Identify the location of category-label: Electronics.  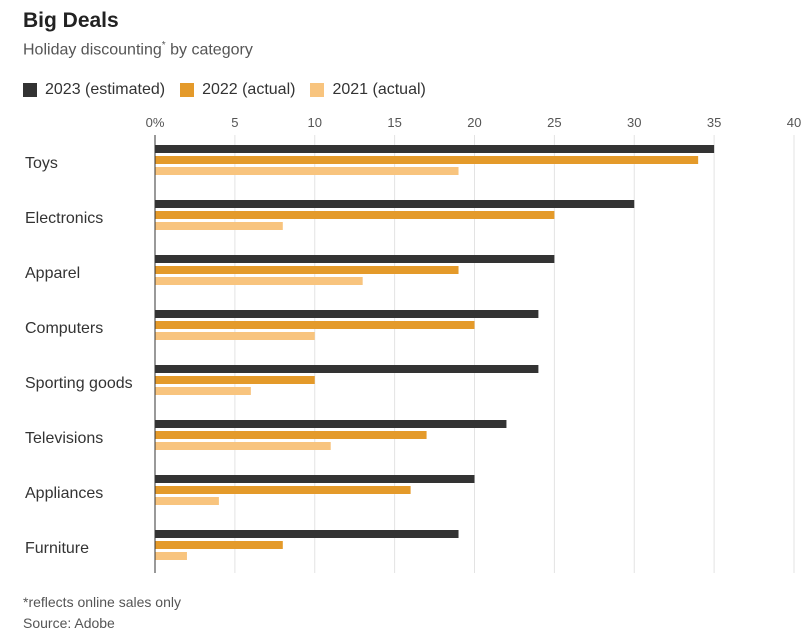
(64, 218).